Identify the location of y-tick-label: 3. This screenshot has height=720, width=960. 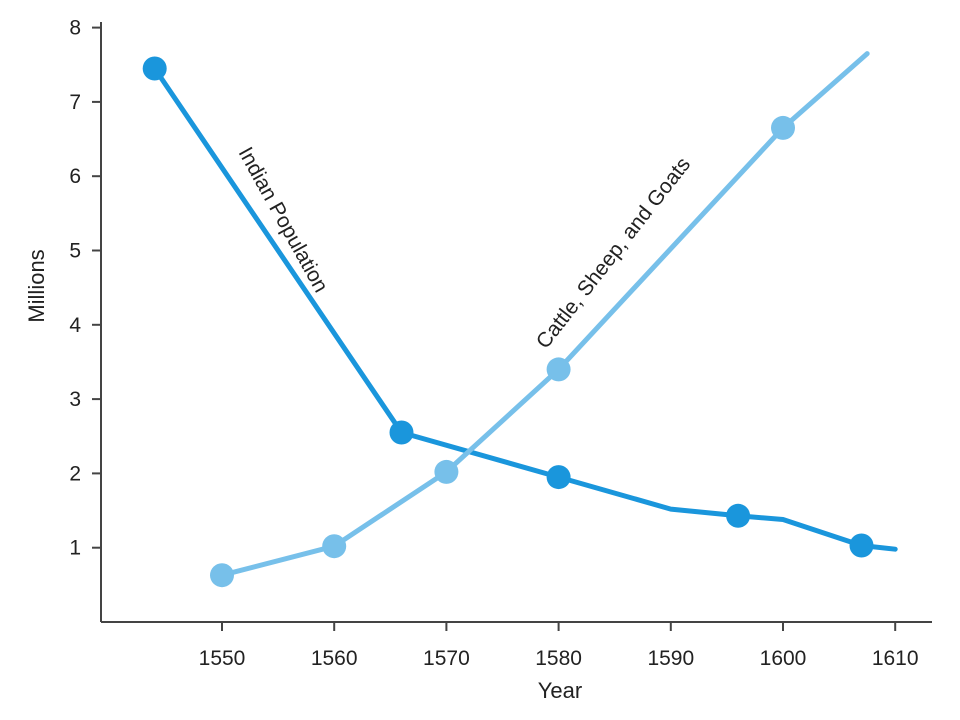
(75, 399).